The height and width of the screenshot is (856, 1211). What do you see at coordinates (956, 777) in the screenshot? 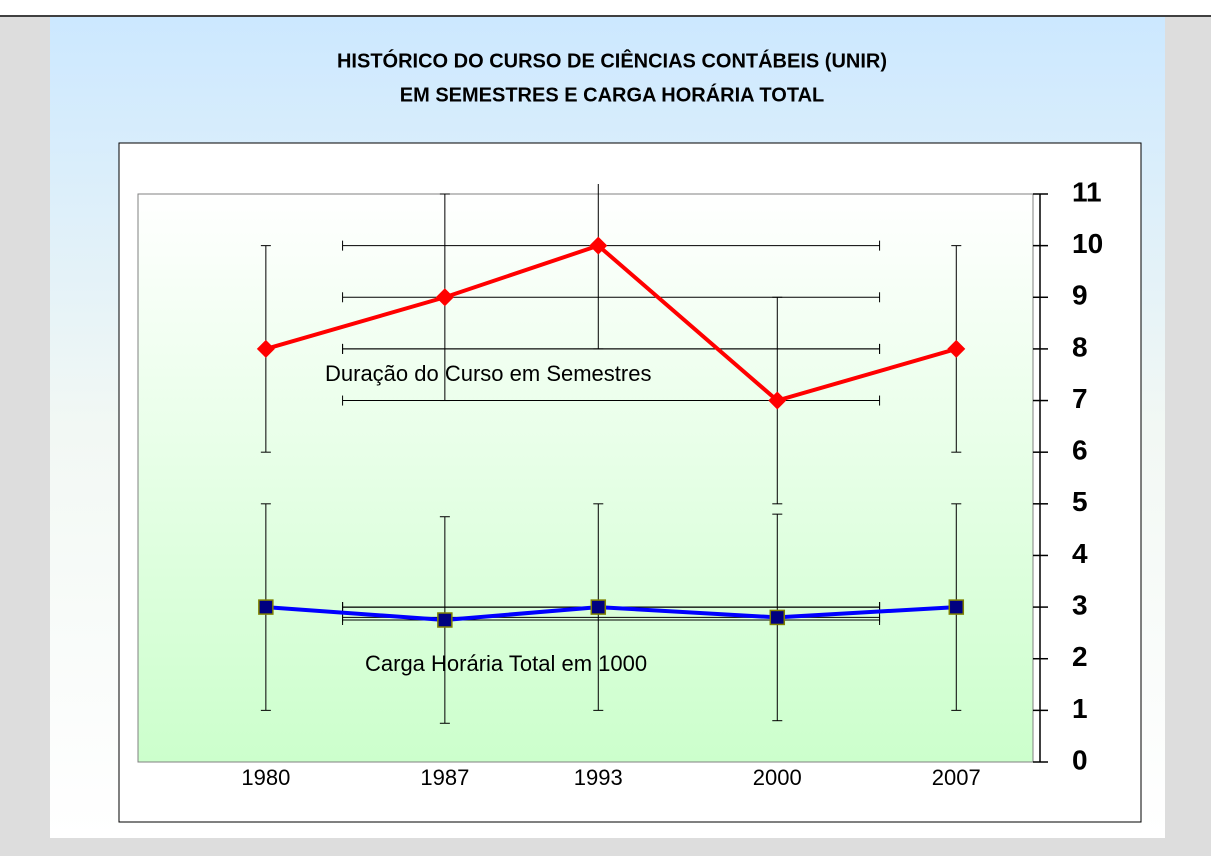
I see `x-tick-label: 2007` at bounding box center [956, 777].